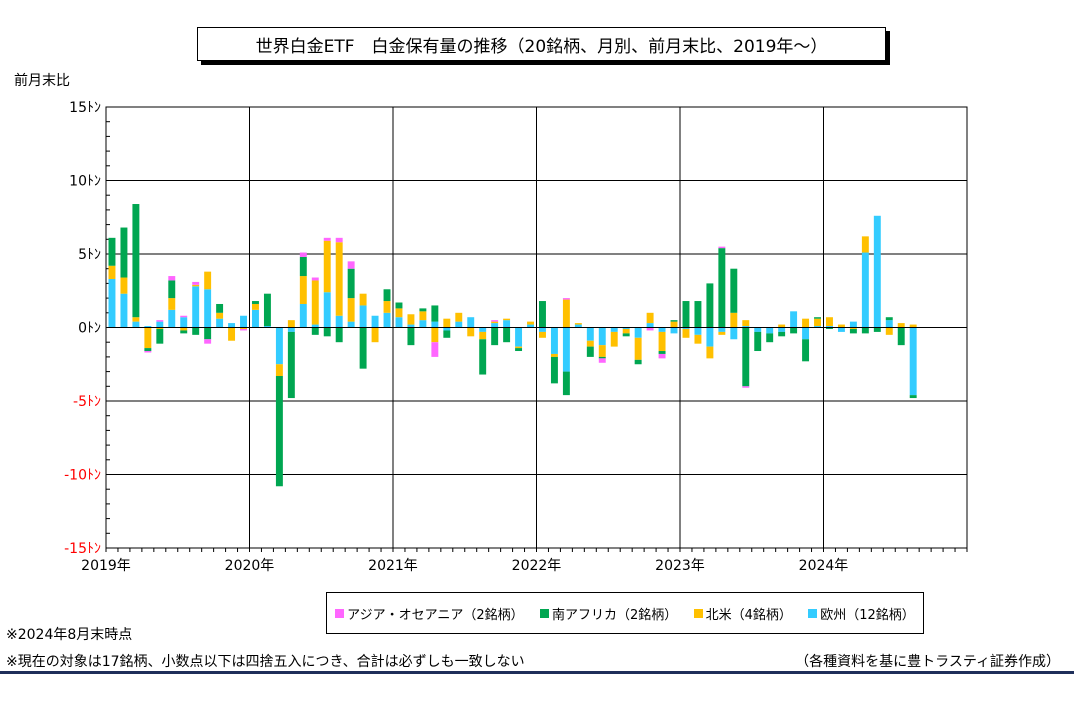  What do you see at coordinates (615, 615) in the screenshot?
I see `legend-label-south-africa: 南アフリカ（2銘柄）` at bounding box center [615, 615].